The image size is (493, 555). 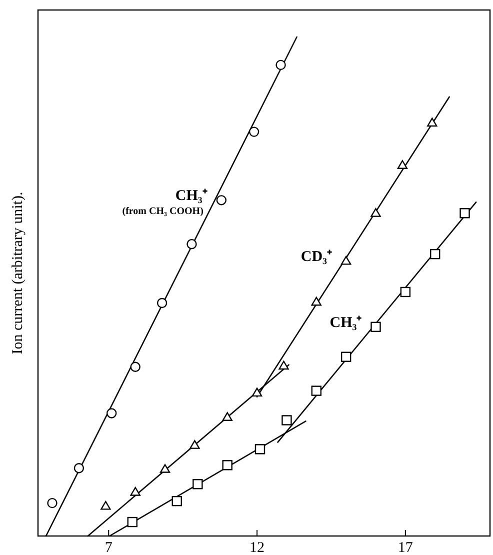 I want to click on x-tick-label: 17, so click(x=406, y=547).